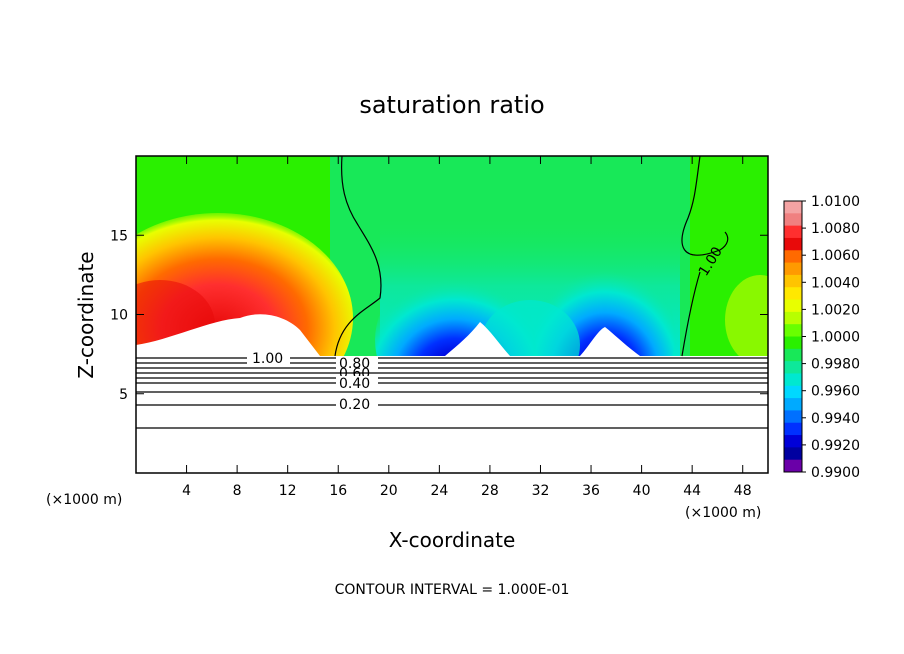 This screenshot has width=904, height=654. What do you see at coordinates (237, 491) in the screenshot?
I see `x-tick-label: 8` at bounding box center [237, 491].